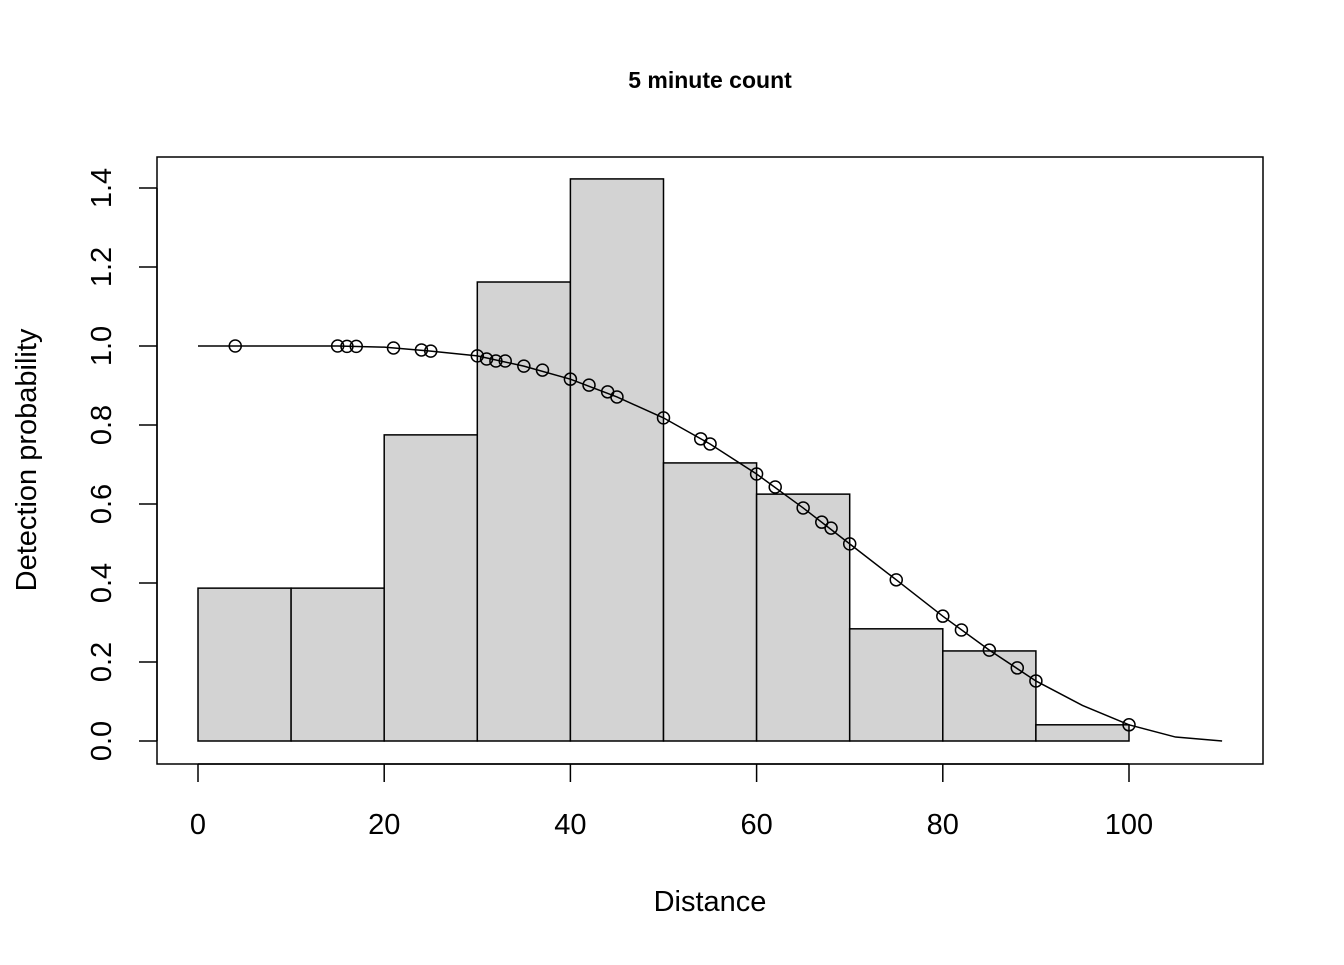  Describe the element at coordinates (102, 188) in the screenshot. I see `y-tick-label: 1.4` at that location.